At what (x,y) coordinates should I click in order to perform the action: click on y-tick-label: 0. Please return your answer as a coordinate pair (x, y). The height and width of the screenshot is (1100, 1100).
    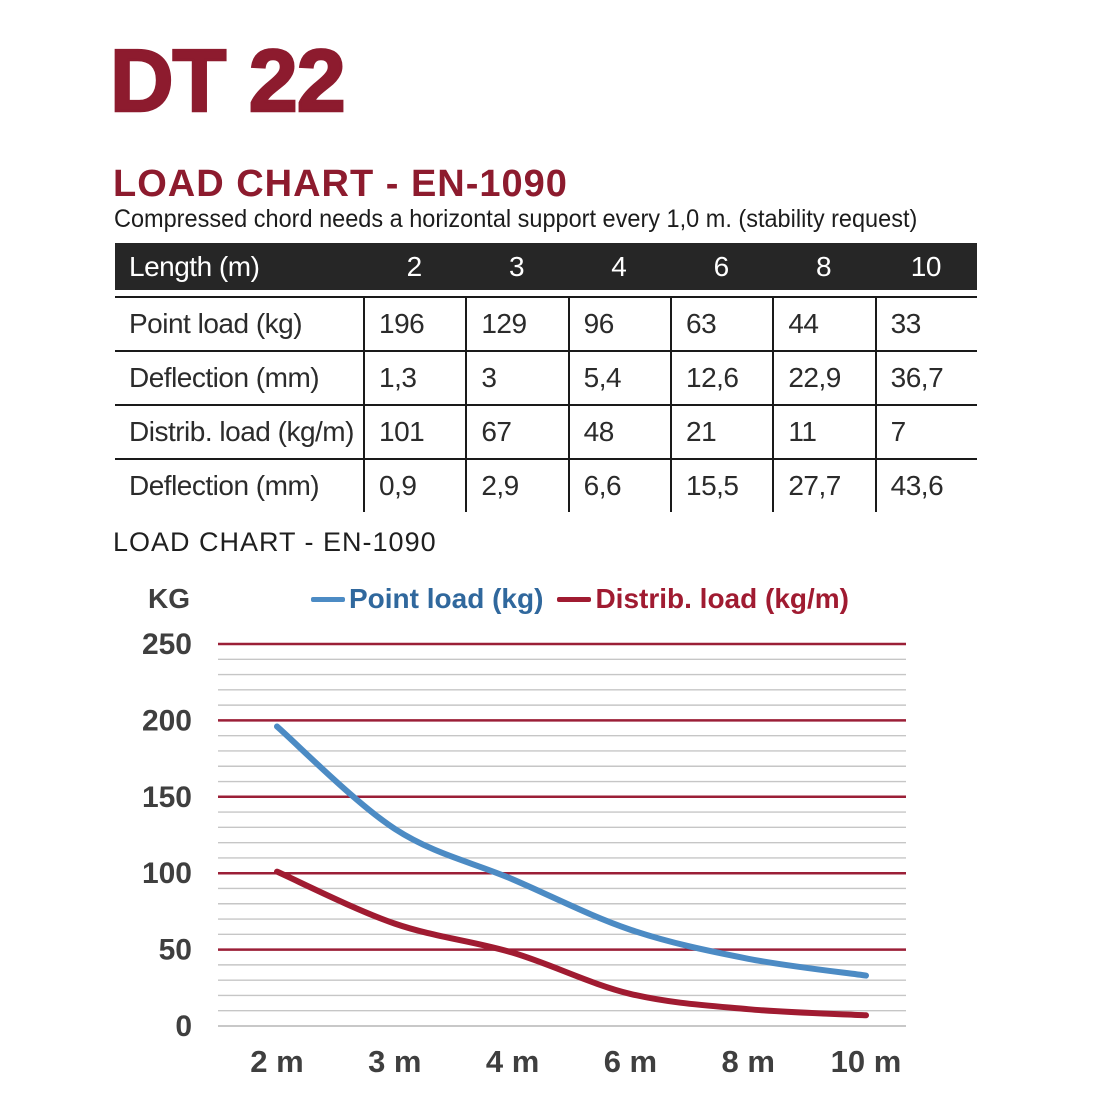
    Looking at the image, I should click on (183, 1026).